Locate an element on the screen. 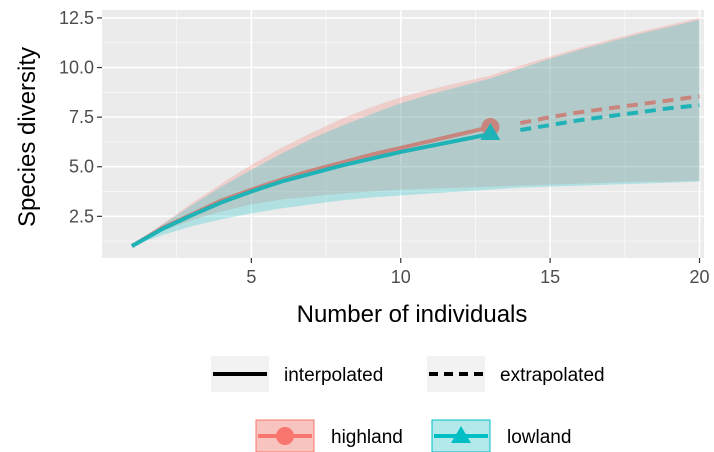  x-tick-label: 20 is located at coordinates (700, 277).